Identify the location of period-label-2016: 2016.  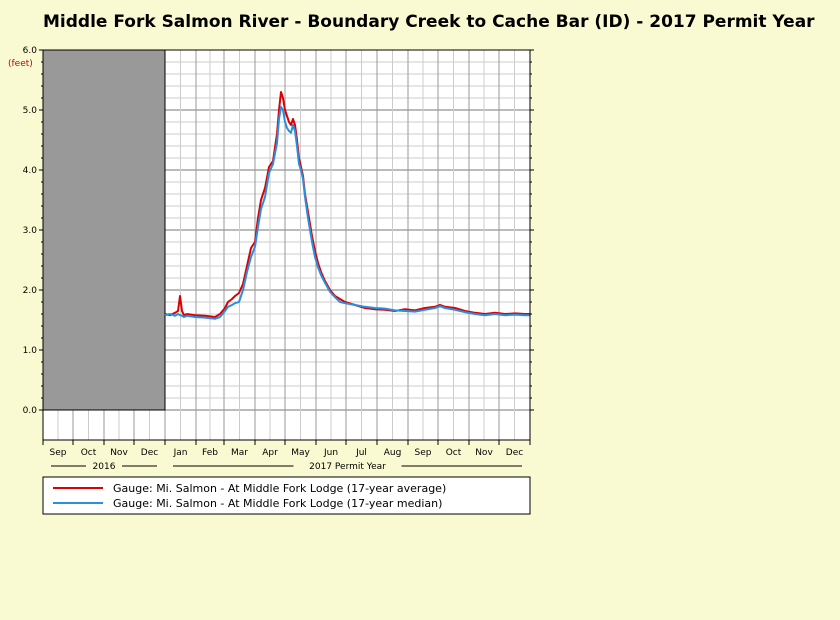
(104, 467).